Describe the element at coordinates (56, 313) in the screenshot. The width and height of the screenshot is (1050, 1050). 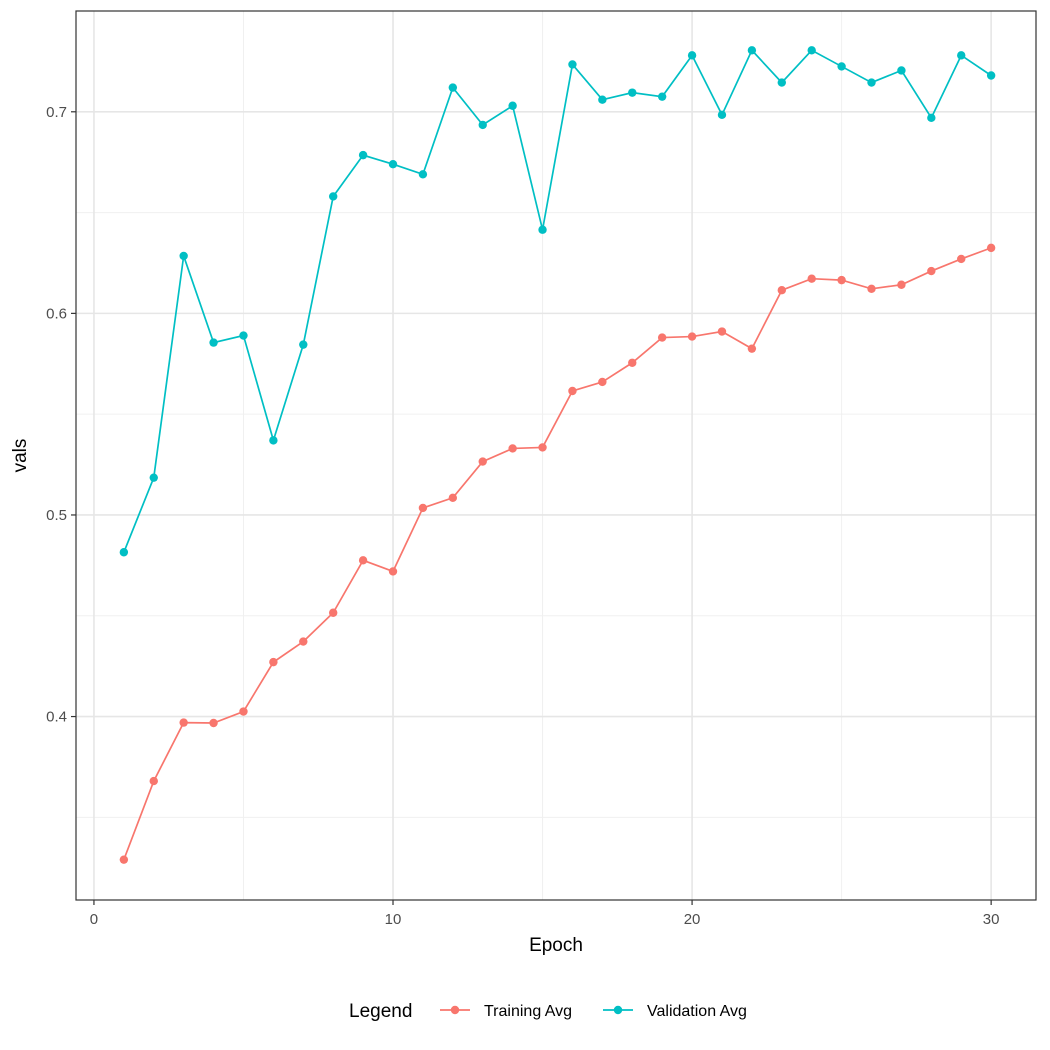
I see `y-tick-label: 0.6` at that location.